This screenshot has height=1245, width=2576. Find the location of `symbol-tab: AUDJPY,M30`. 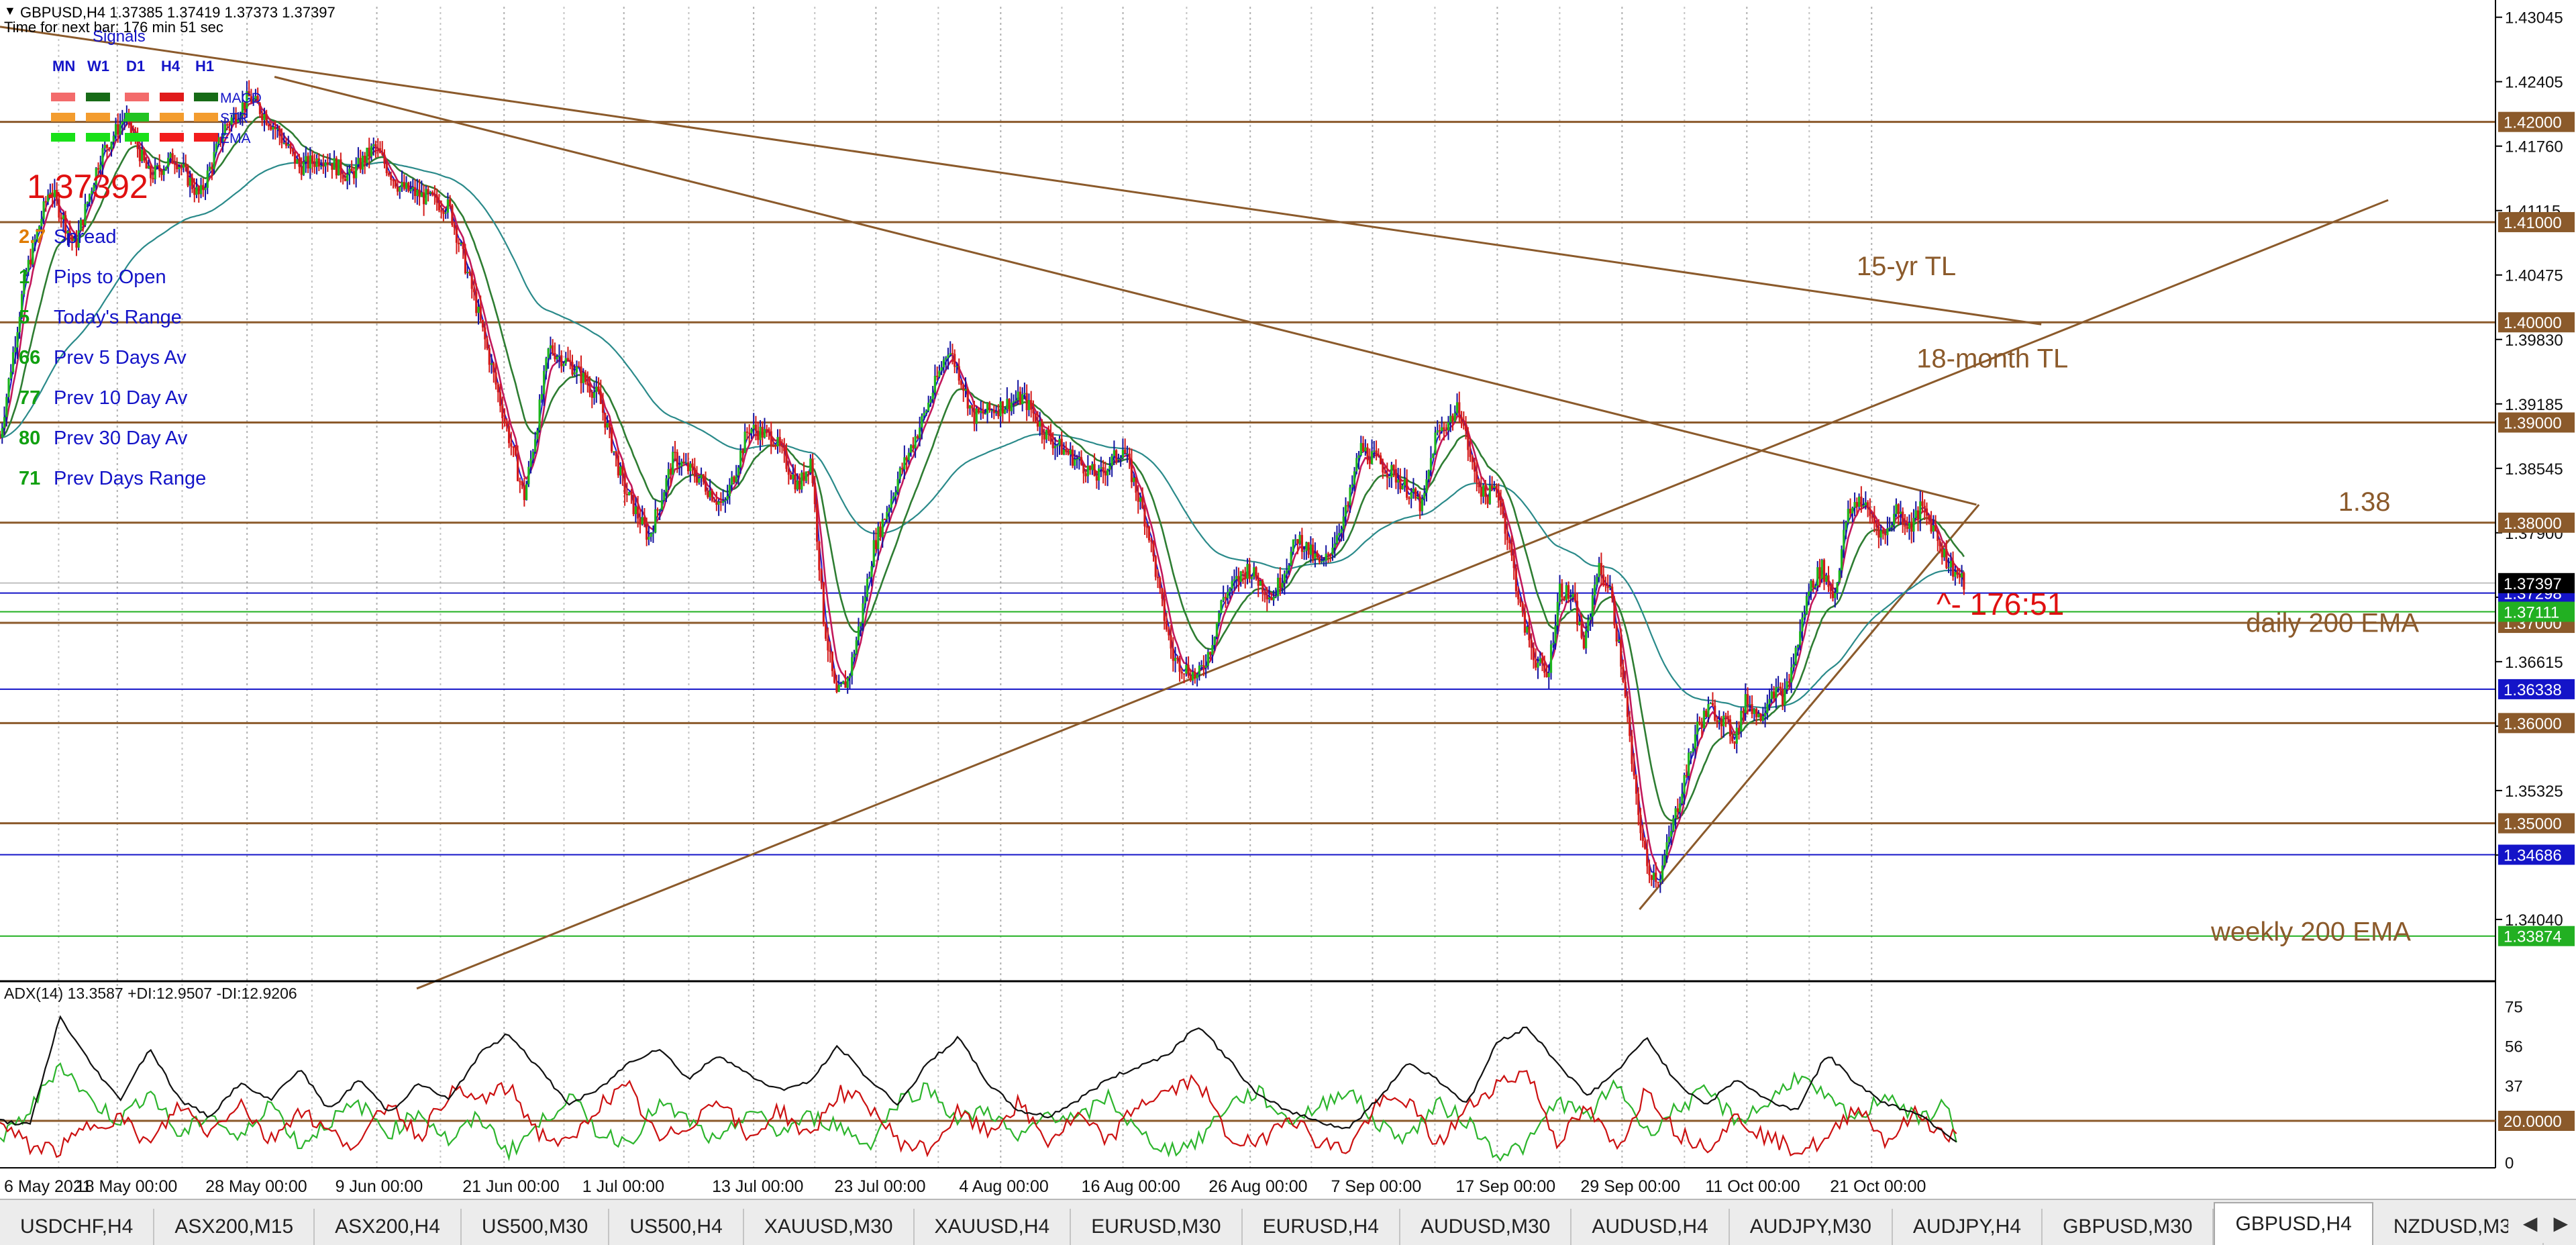

symbol-tab: AUDJPY,M30 is located at coordinates (1811, 1227).